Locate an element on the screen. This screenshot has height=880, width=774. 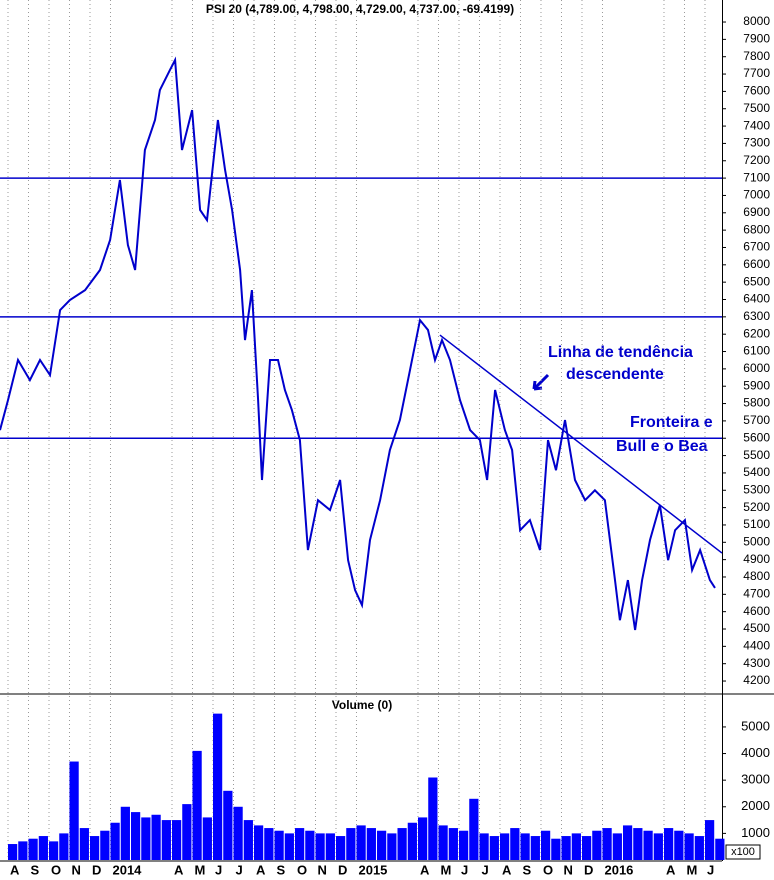
annotation: Bull e o Bea is located at coordinates (662, 446).